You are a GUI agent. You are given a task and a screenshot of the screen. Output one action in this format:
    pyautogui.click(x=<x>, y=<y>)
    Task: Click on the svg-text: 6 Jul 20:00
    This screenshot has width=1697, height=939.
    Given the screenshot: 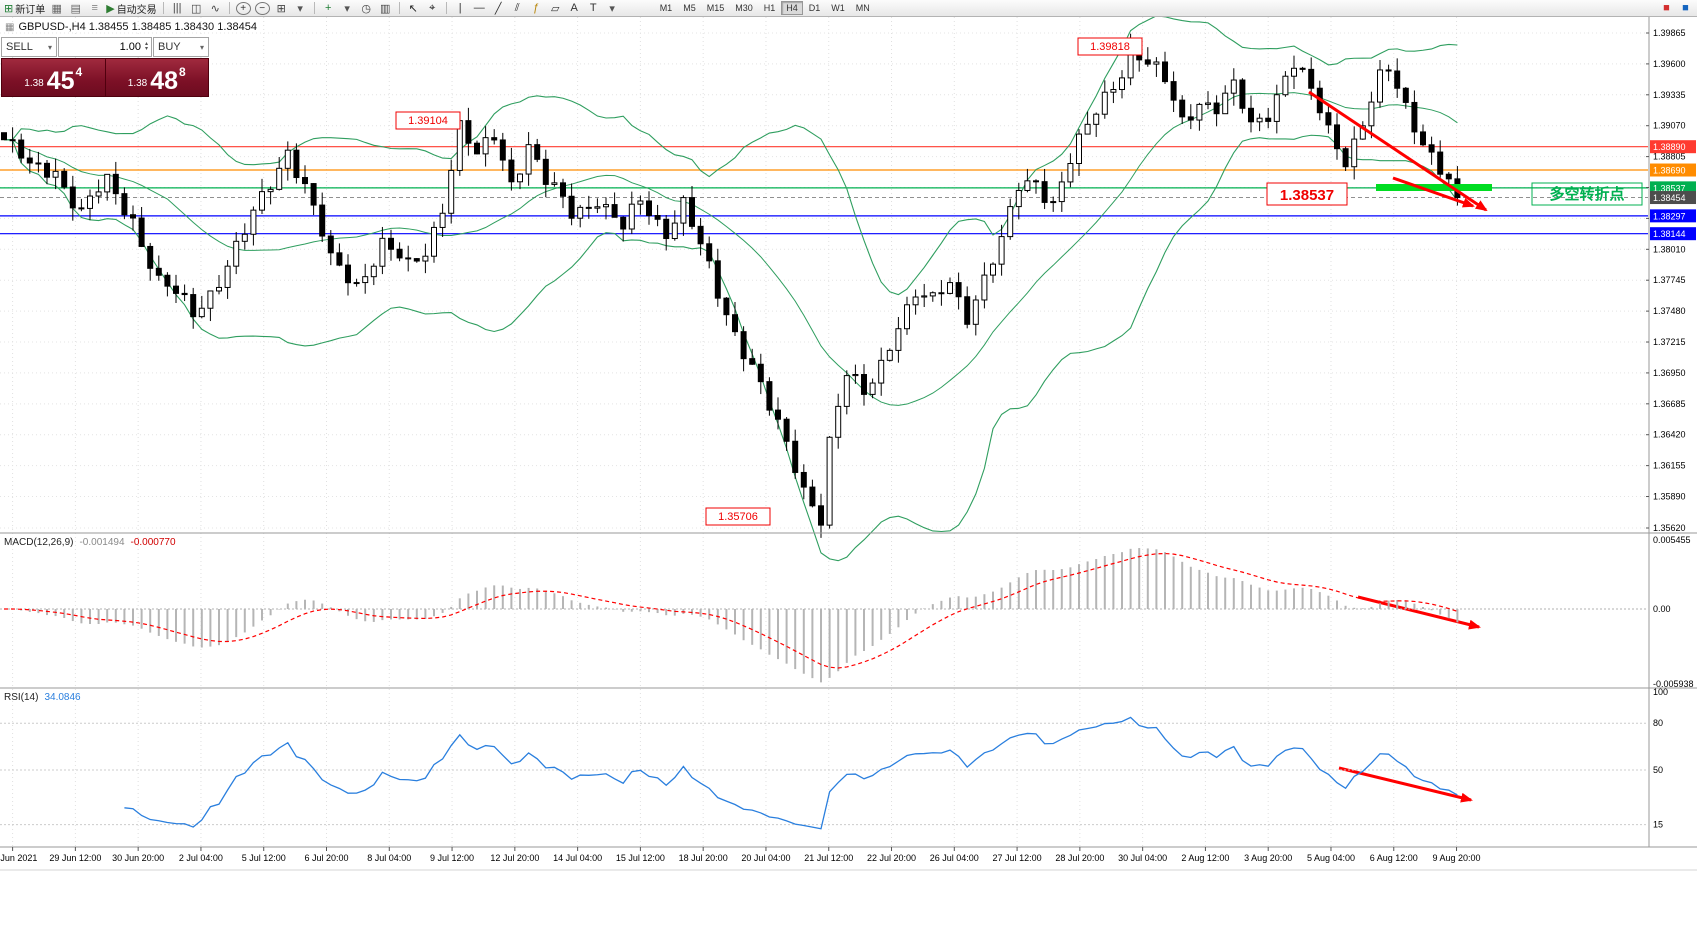 What is the action you would take?
    pyautogui.click(x=326, y=858)
    